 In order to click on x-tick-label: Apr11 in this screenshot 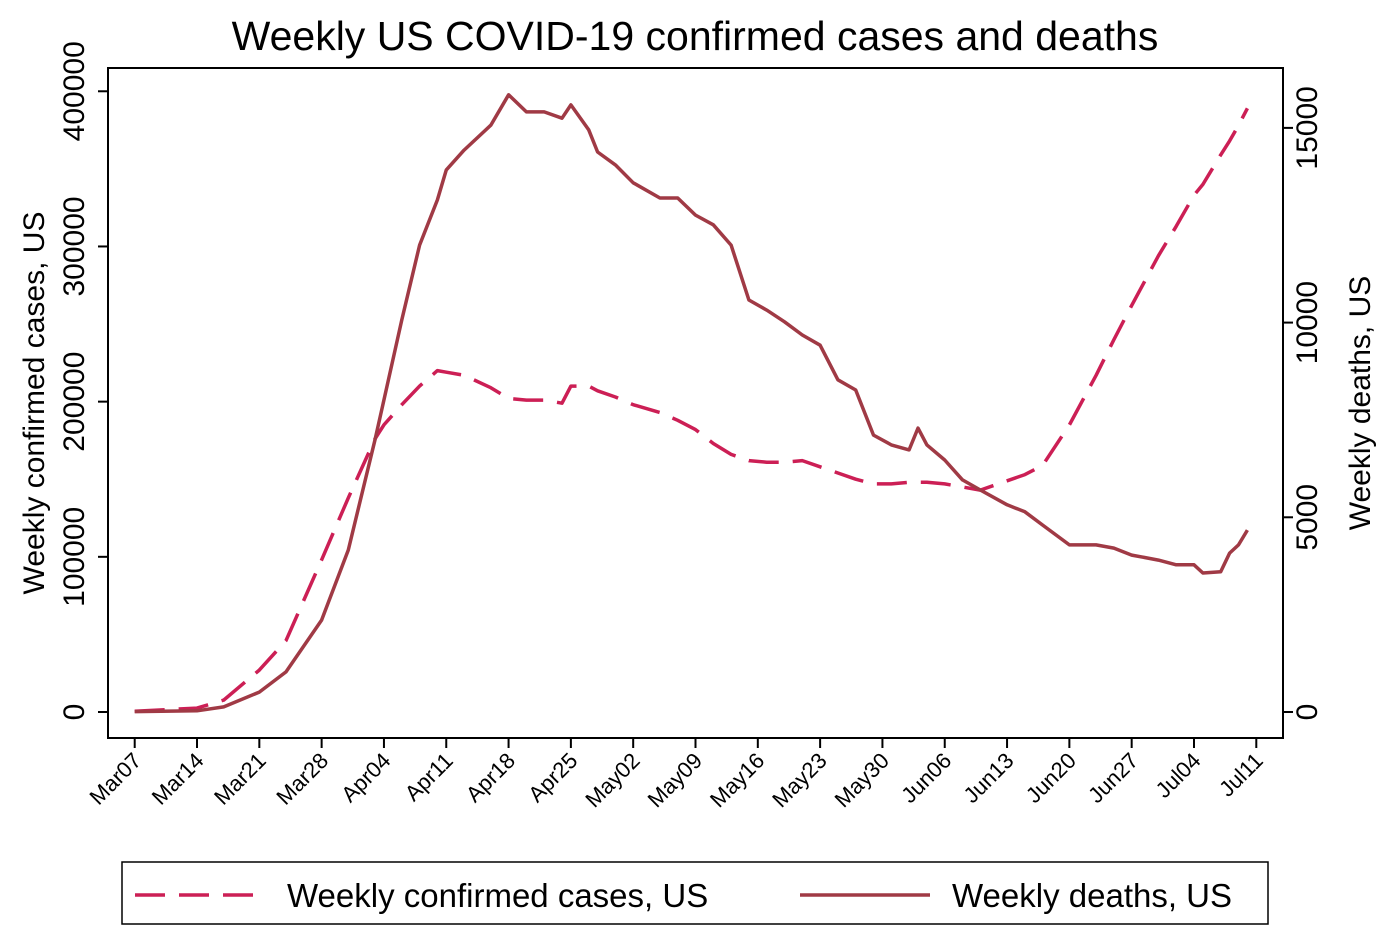, I will do `click(429, 777)`.